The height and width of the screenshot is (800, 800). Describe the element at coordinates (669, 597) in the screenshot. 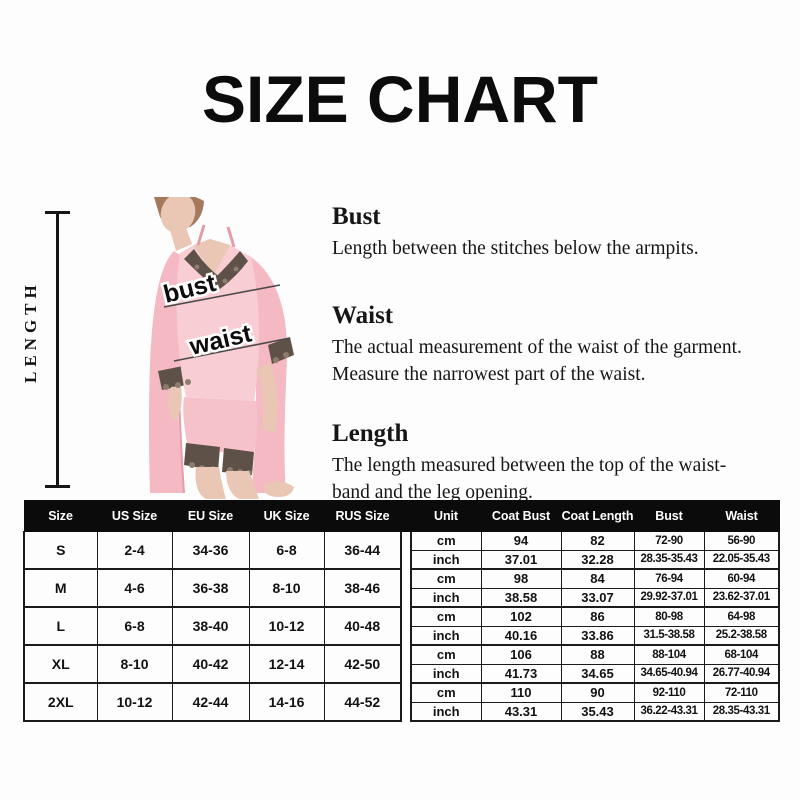

I see `value-cell: 29.92-37.01` at that location.